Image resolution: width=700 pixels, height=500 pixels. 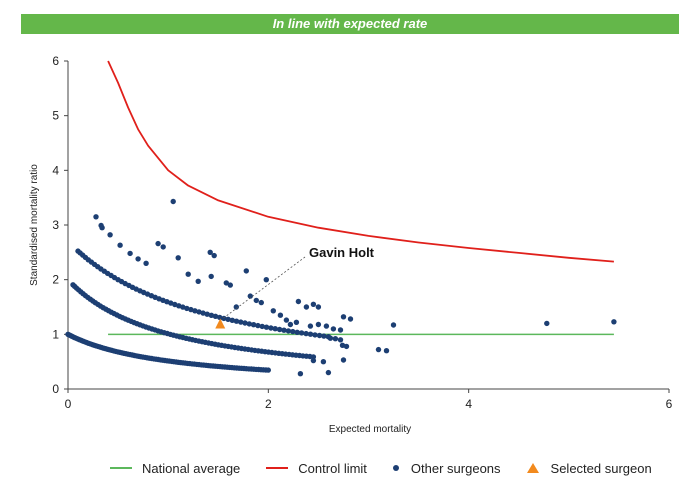 What do you see at coordinates (669, 404) in the screenshot?
I see `x-tick-label: 6` at bounding box center [669, 404].